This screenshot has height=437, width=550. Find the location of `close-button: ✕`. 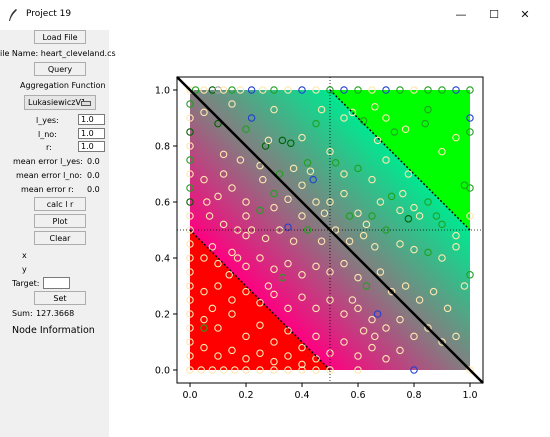

close-button: ✕ is located at coordinates (525, 14).